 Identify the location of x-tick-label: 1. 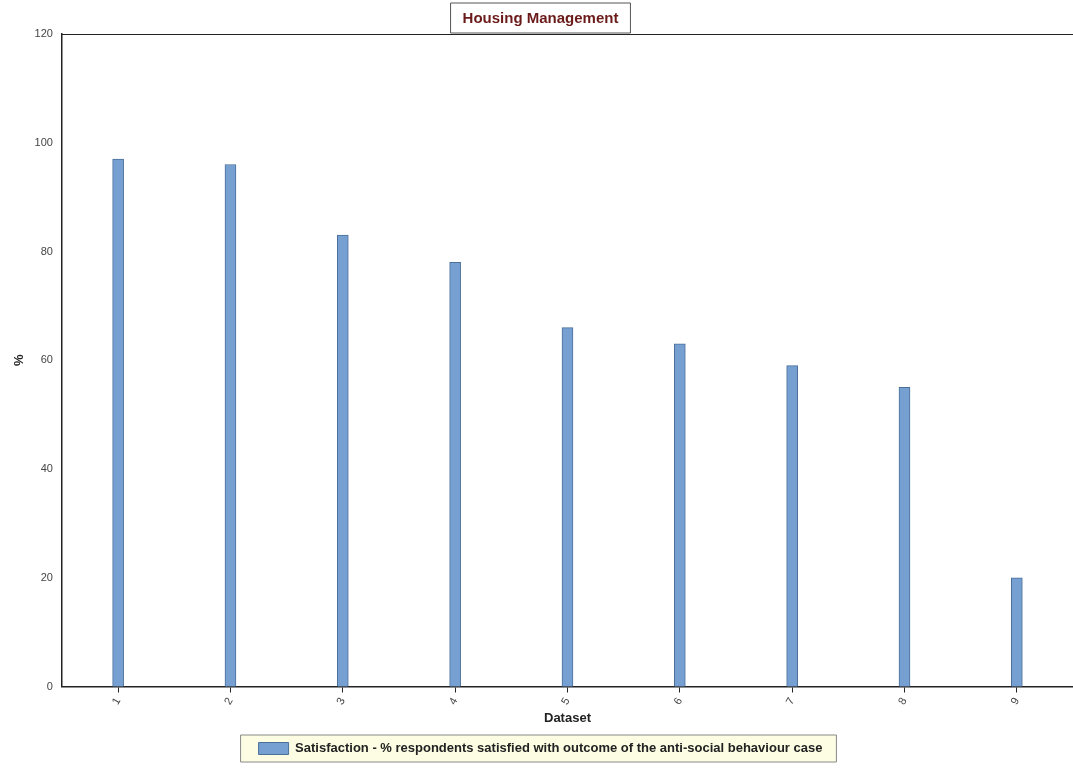
(116, 701).